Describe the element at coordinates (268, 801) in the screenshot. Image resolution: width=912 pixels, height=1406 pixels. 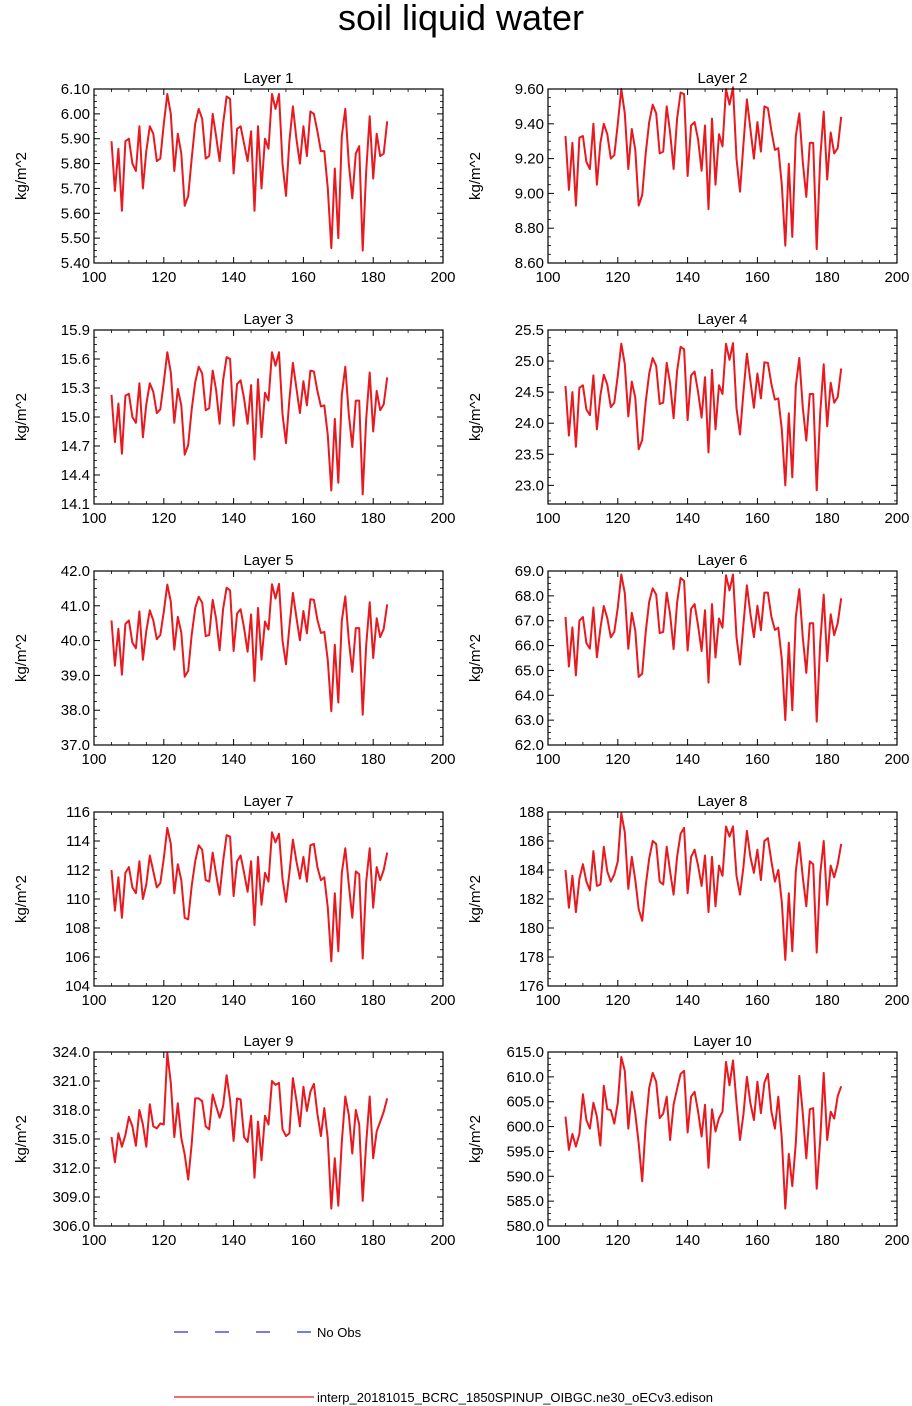
I see `panel-title: Layer 7` at that location.